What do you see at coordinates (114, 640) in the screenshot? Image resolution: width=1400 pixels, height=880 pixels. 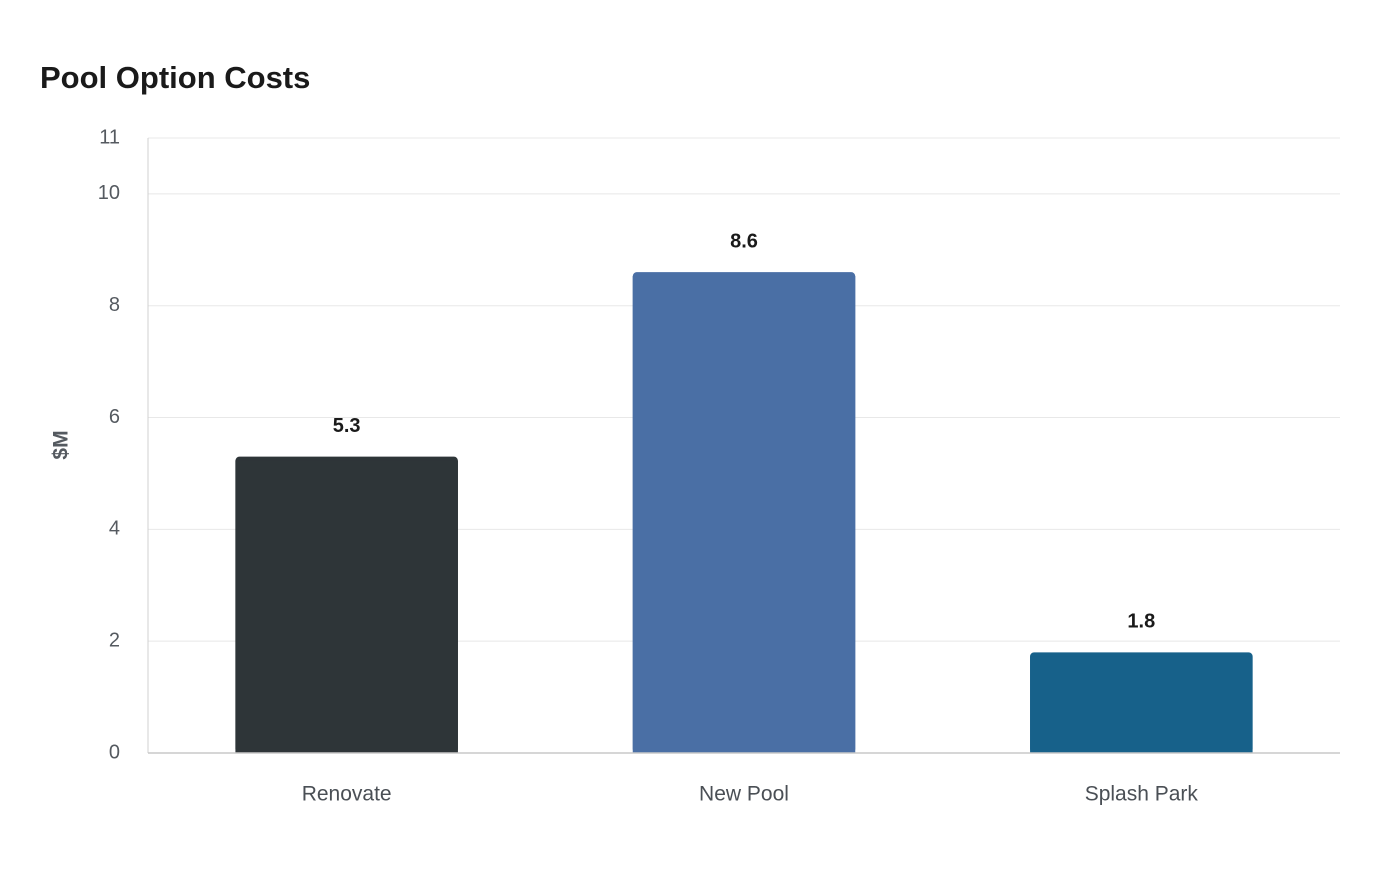 I see `y-tick-label: 2` at bounding box center [114, 640].